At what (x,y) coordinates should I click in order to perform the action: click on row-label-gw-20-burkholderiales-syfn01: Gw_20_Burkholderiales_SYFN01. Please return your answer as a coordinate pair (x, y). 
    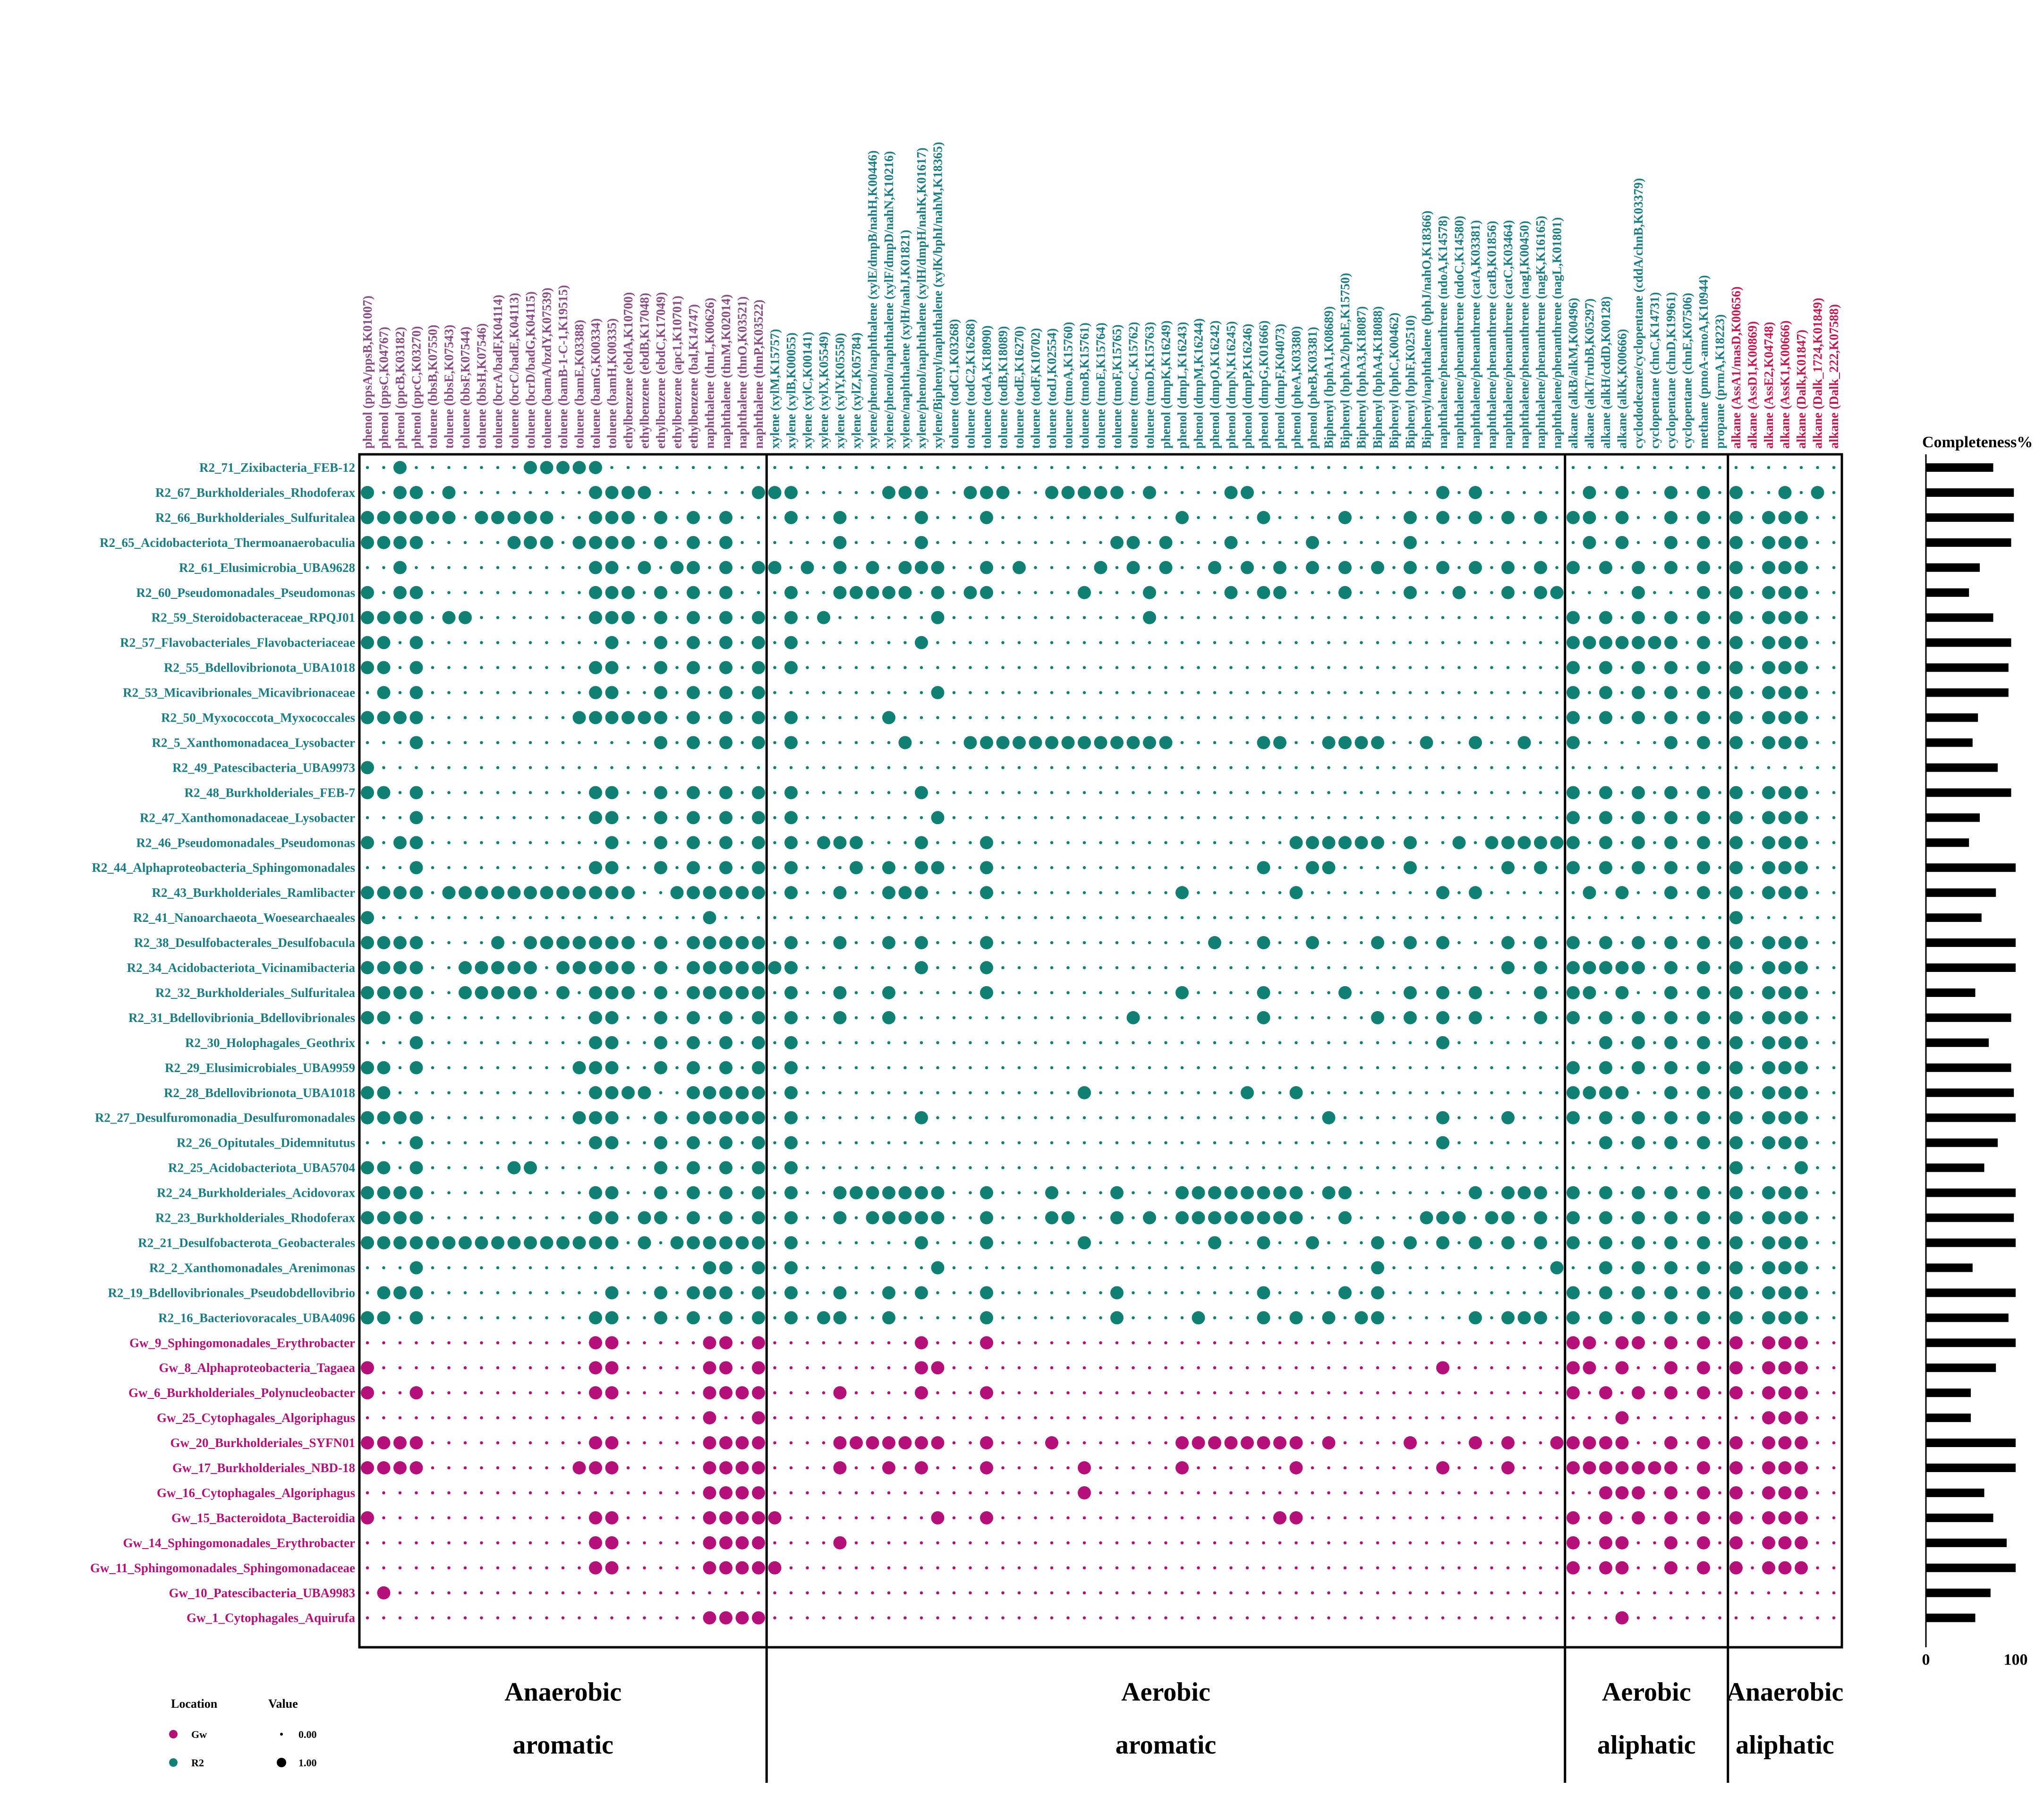
    Looking at the image, I should click on (263, 1443).